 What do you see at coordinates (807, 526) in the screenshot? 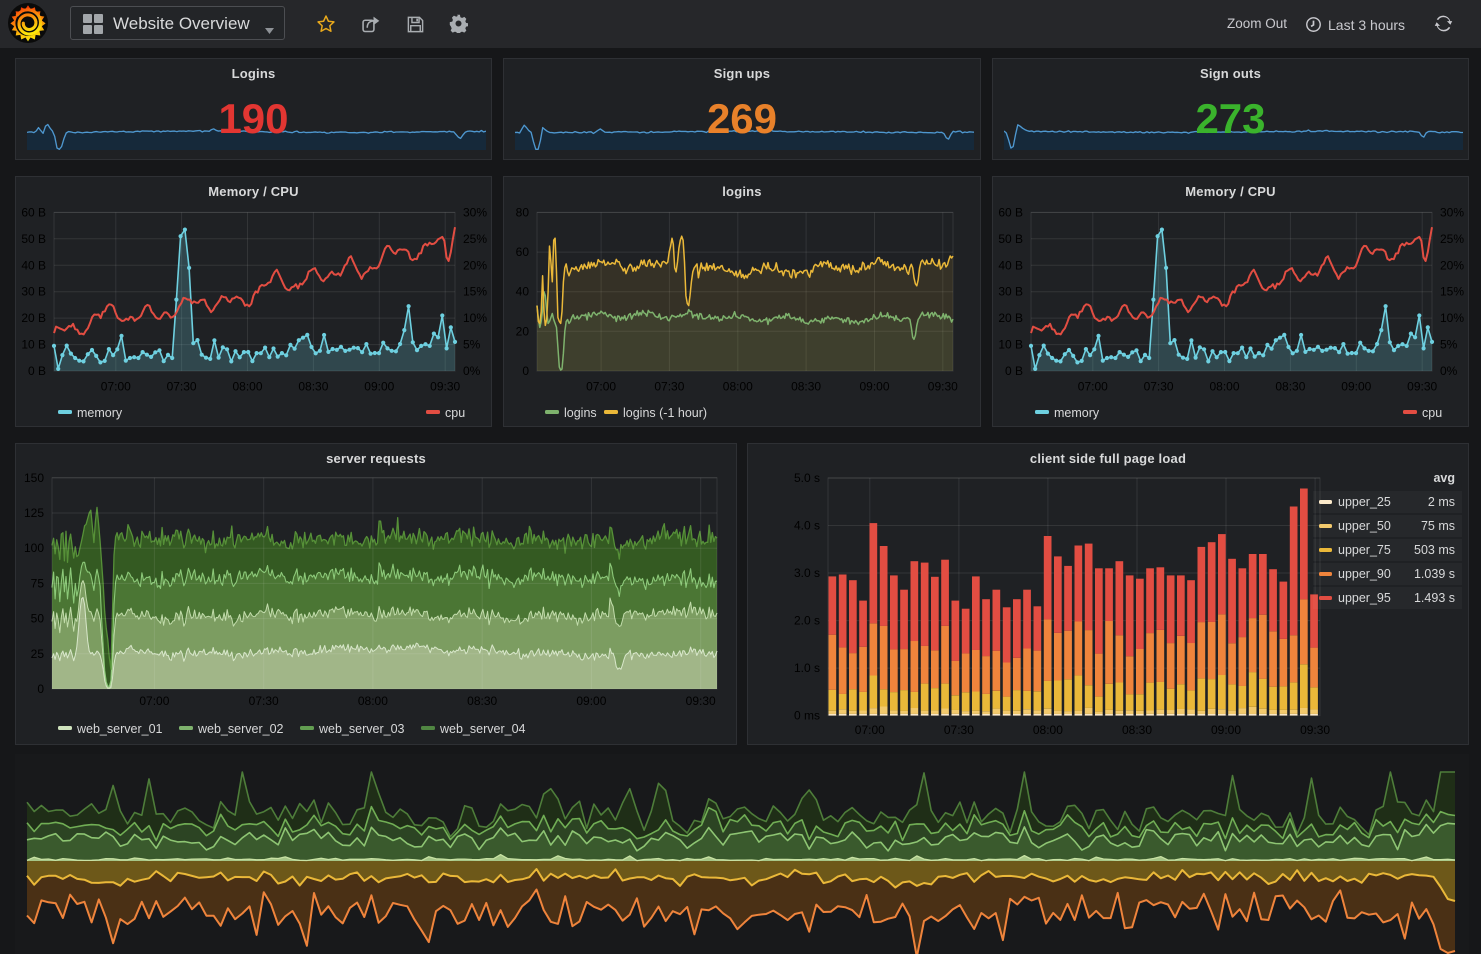
I see `svg-text: 4.0 s` at bounding box center [807, 526].